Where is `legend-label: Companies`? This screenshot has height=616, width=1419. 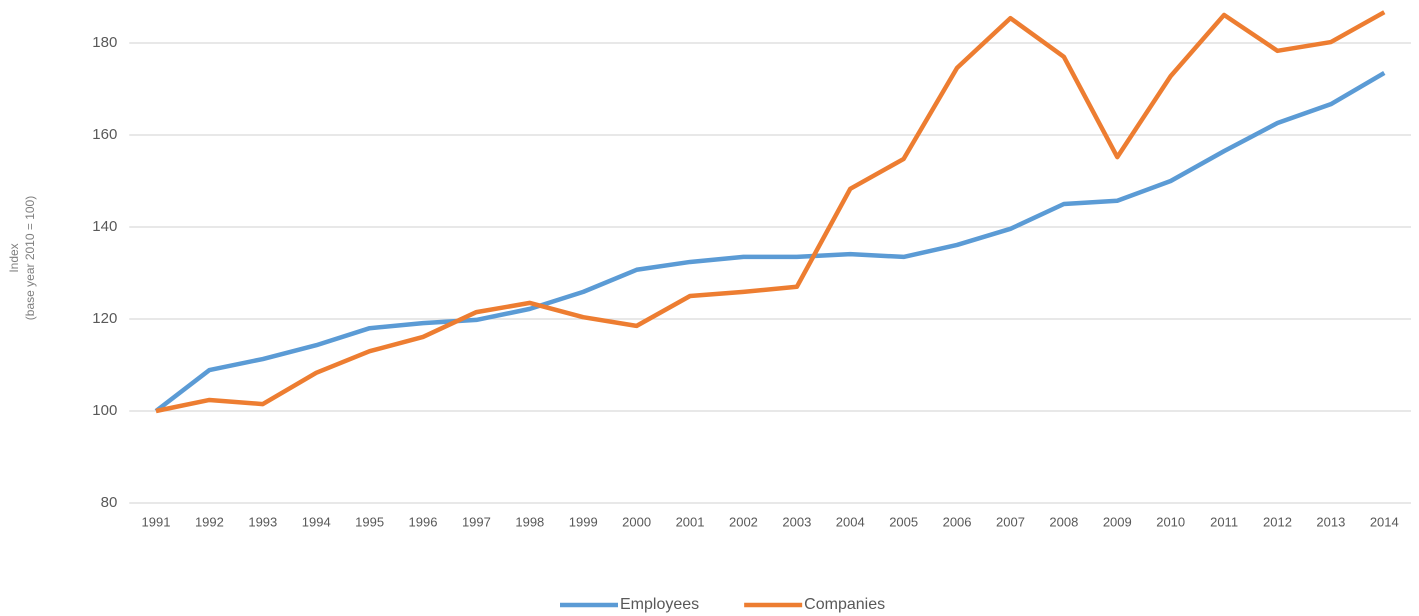
legend-label: Companies is located at coordinates (844, 604).